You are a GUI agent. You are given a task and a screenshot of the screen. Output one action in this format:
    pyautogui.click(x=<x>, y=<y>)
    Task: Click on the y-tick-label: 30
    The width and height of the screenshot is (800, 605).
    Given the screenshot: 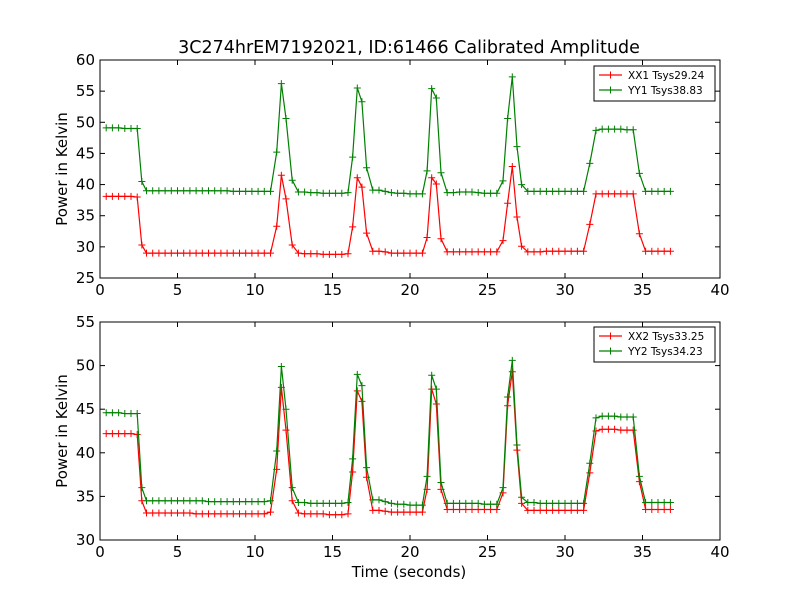 What is the action you would take?
    pyautogui.click(x=85, y=247)
    